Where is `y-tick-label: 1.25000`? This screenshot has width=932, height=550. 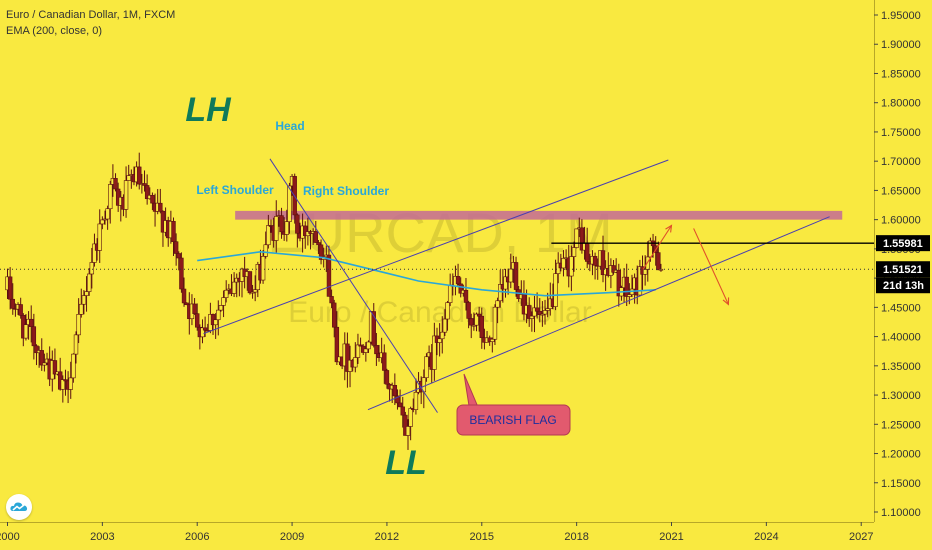 y-tick-label: 1.25000 is located at coordinates (901, 425).